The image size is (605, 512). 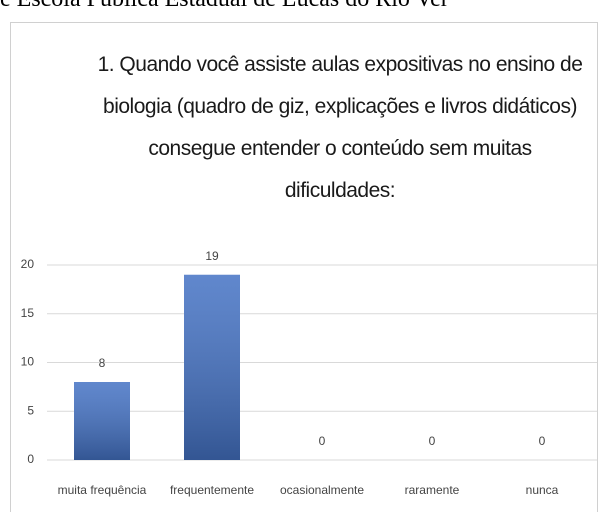 I want to click on y-tick-label: 15, so click(x=28, y=313).